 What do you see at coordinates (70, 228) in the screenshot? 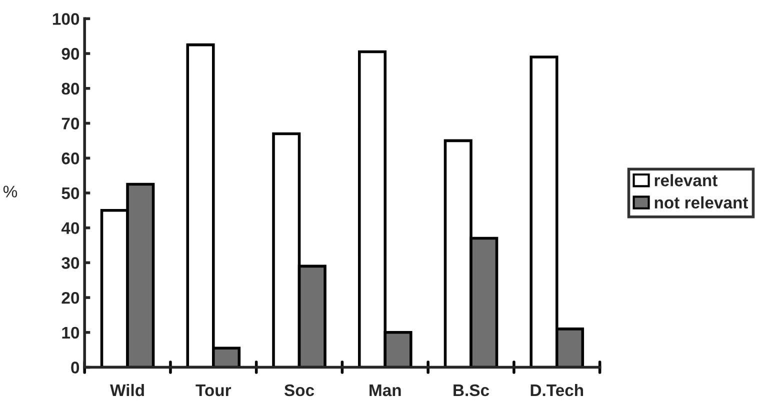
I see `y-tick-label: 40` at bounding box center [70, 228].